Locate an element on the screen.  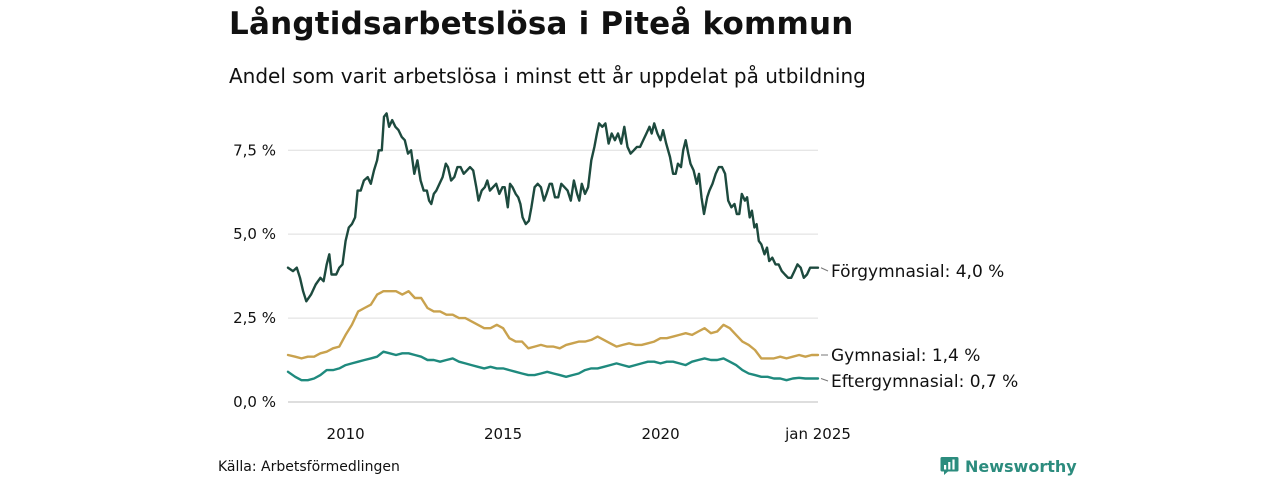
x-axis-ticks: 2010 2015 2020 jan 2025 is located at coordinates (589, 434).